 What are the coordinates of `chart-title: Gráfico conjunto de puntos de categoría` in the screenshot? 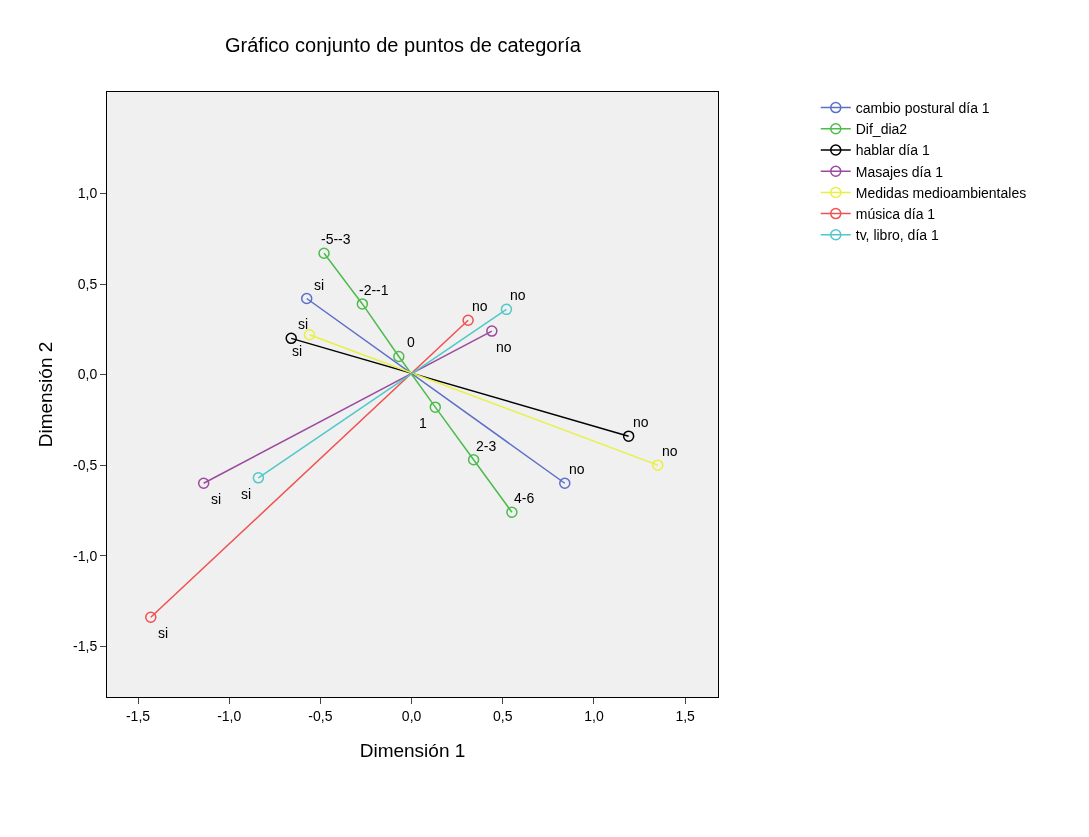 It's located at (403, 44).